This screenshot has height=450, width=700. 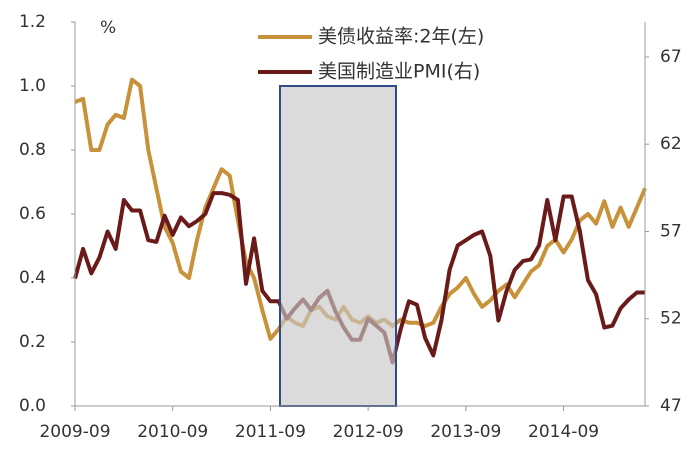 What do you see at coordinates (32, 214) in the screenshot?
I see `y-tick-label: 0.6` at bounding box center [32, 214].